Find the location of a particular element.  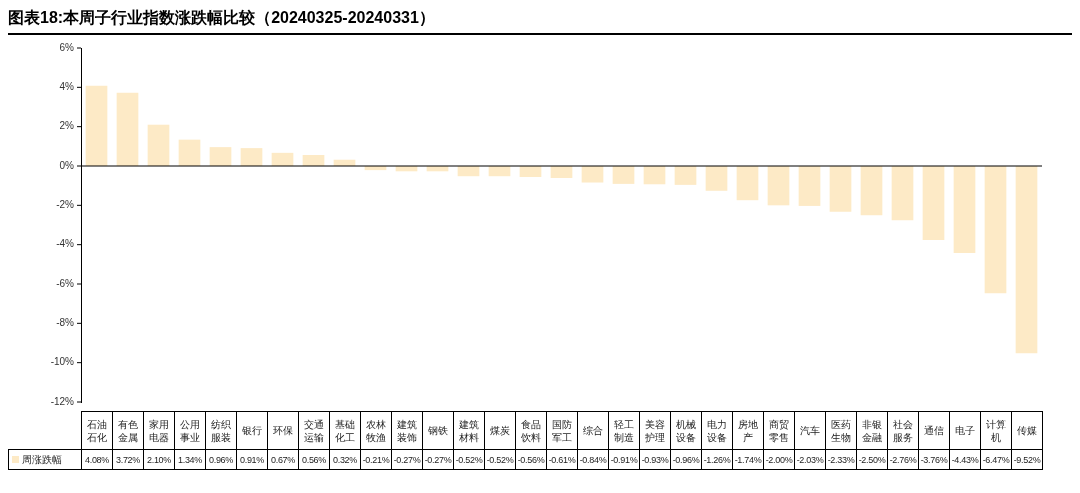

x-tick-label: 通信 is located at coordinates (934, 430).